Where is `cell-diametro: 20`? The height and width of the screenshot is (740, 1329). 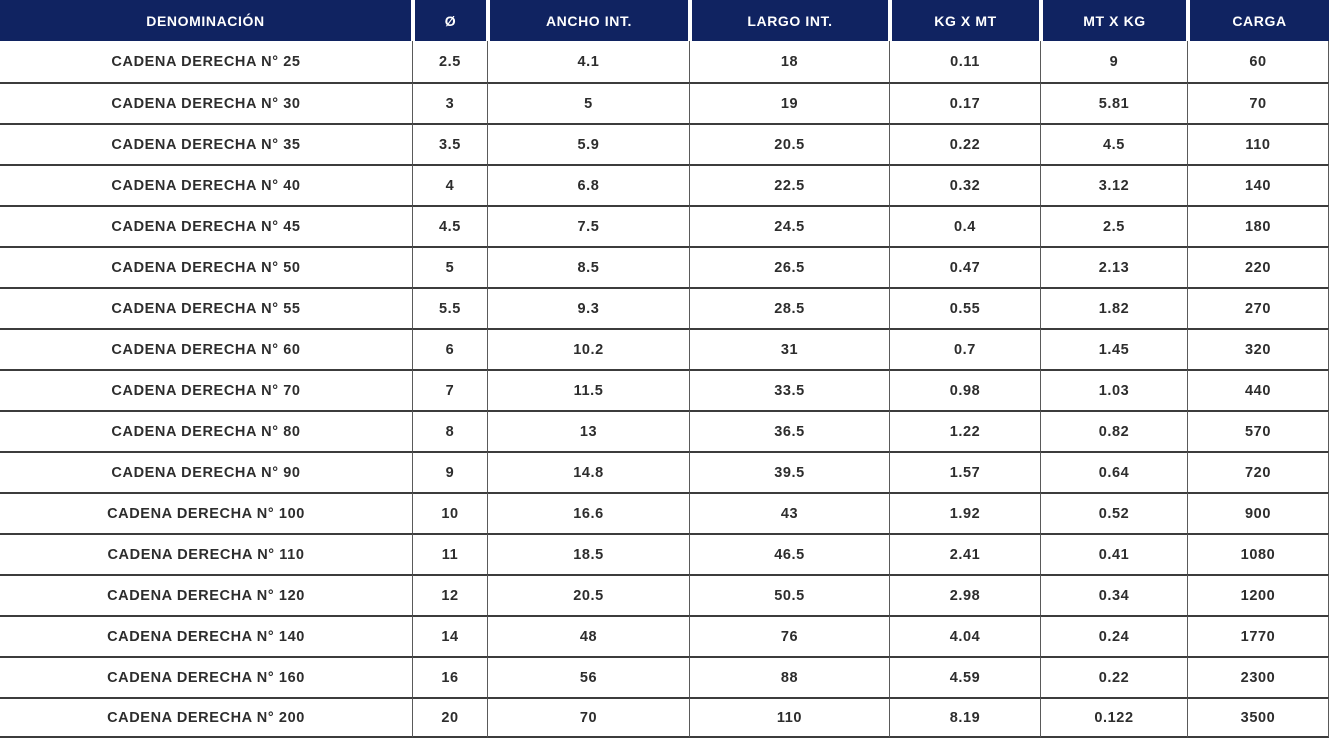
cell-diametro: 20 is located at coordinates (450, 717).